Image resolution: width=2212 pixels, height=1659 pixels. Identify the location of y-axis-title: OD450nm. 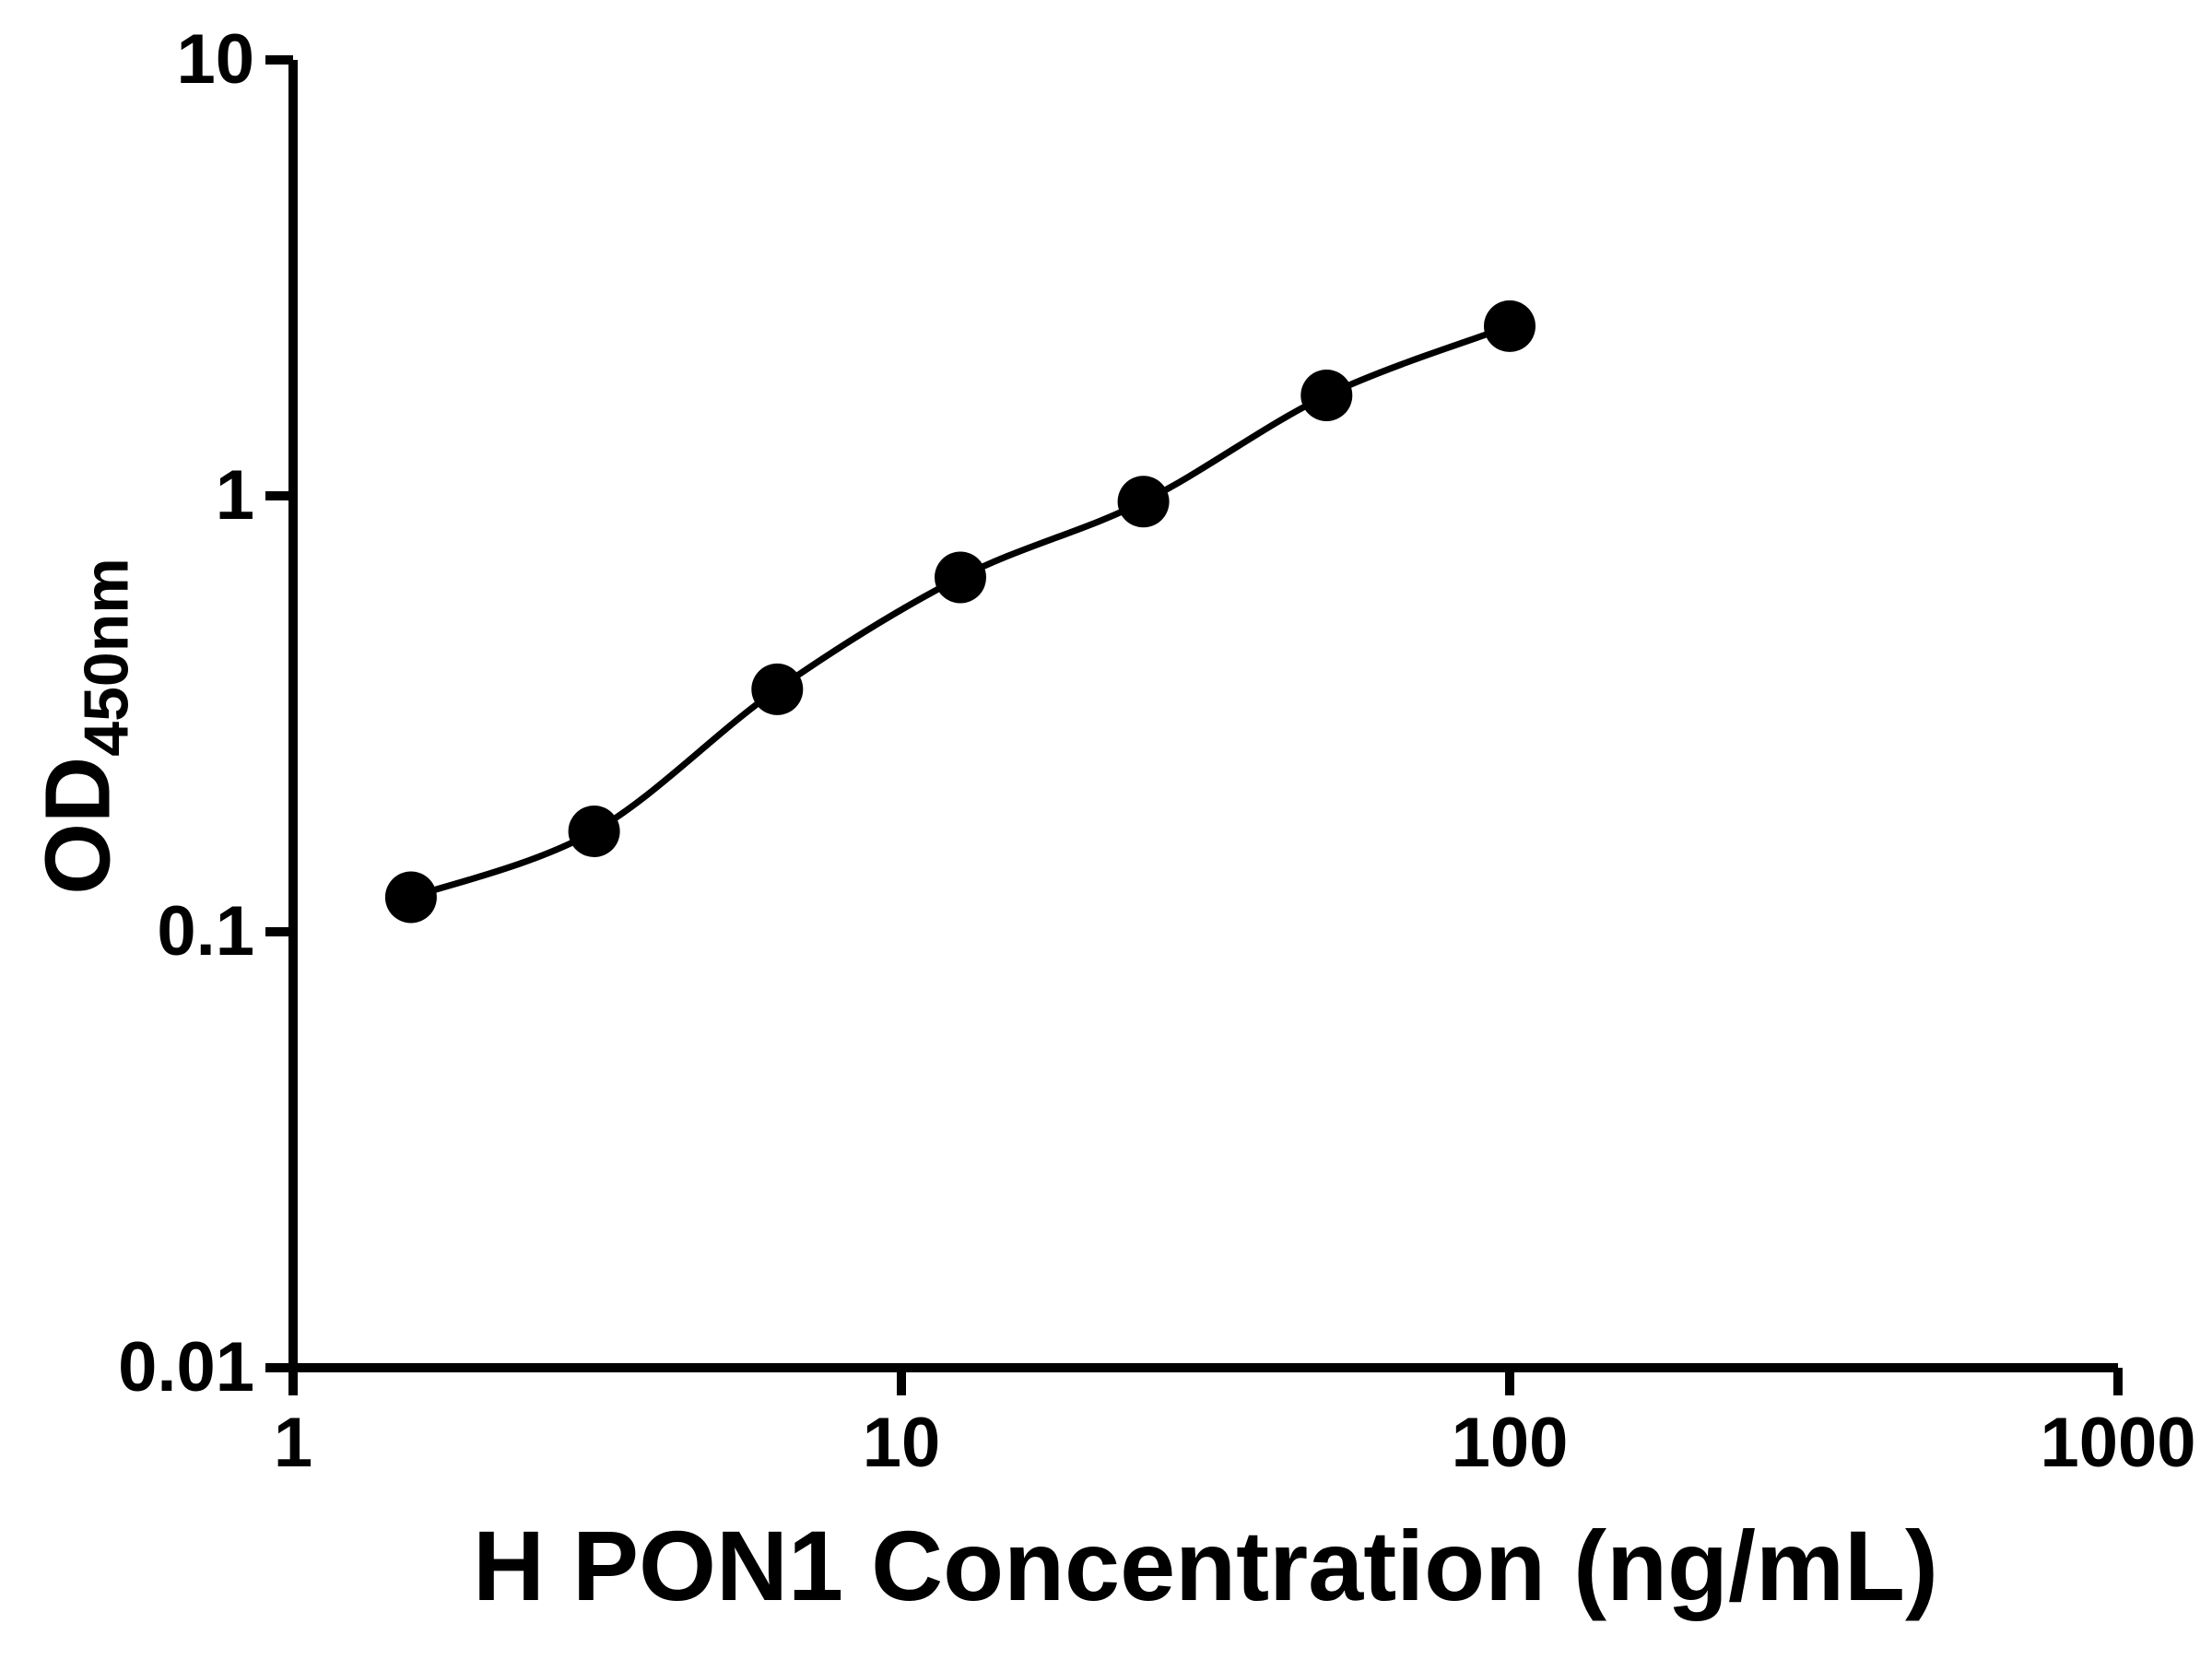
(84, 726).